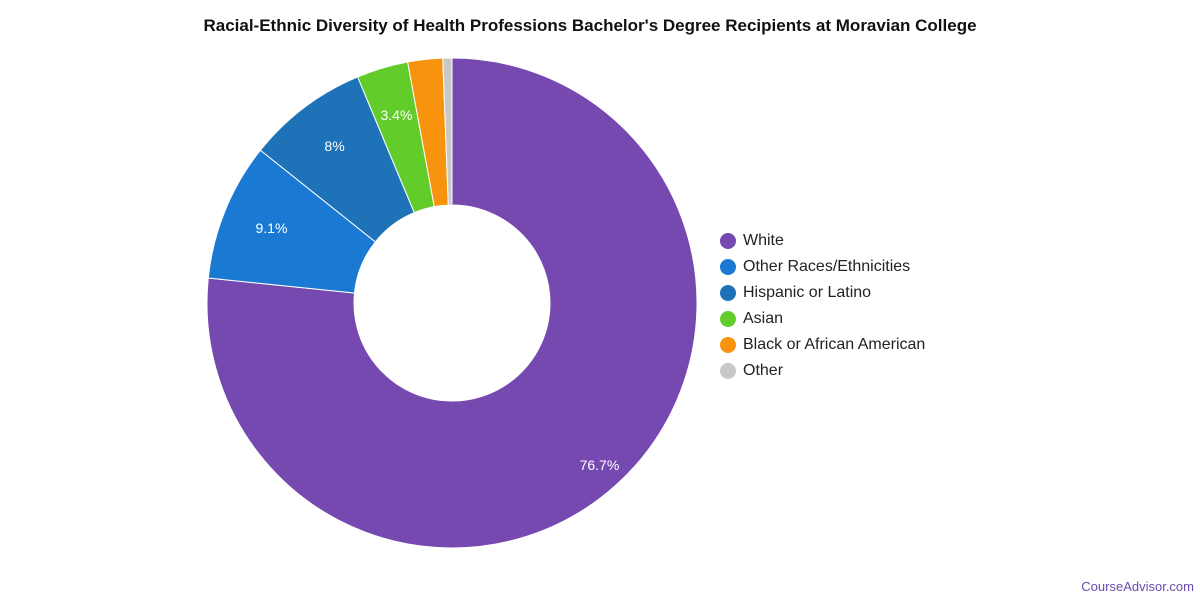 Image resolution: width=1200 pixels, height=600 pixels. I want to click on legend-item-asian: Asian, so click(822, 319).